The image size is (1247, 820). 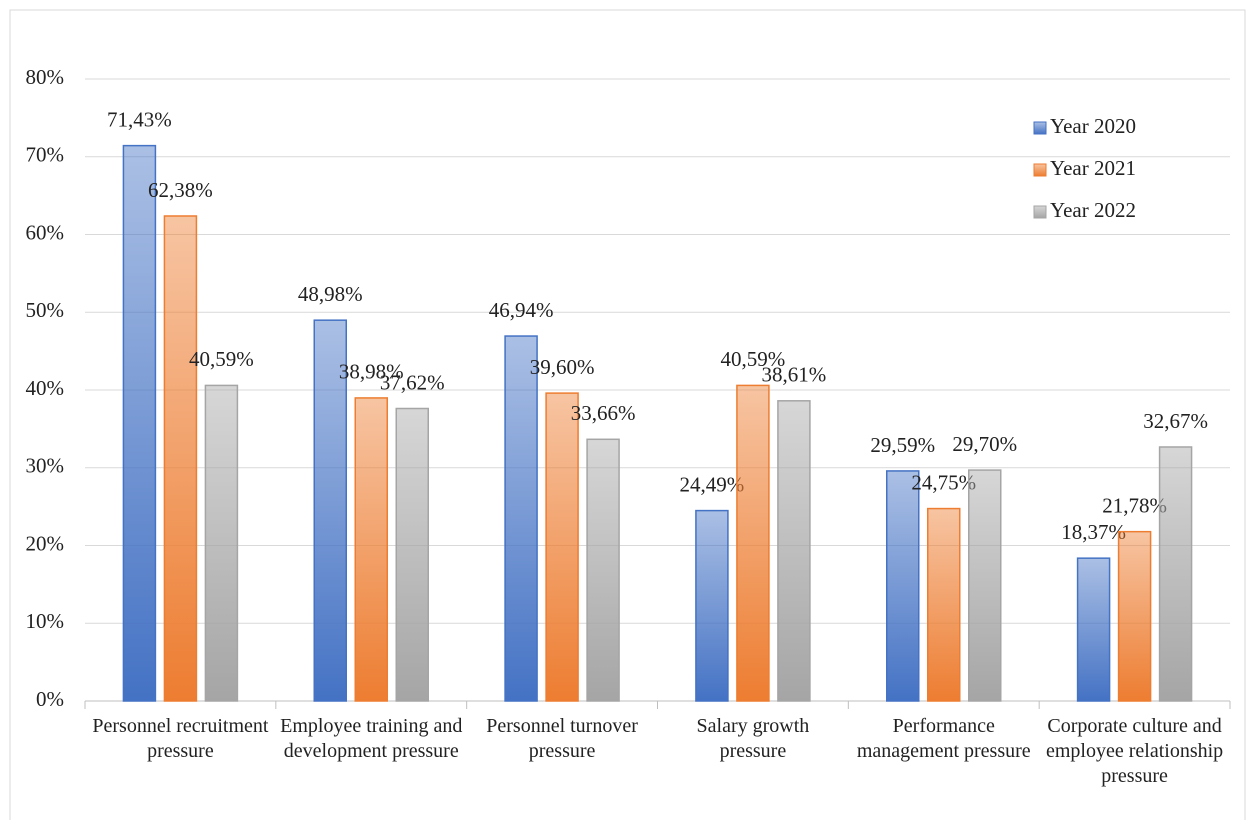 What do you see at coordinates (1093, 126) in the screenshot?
I see `legend-label: Year 2020` at bounding box center [1093, 126].